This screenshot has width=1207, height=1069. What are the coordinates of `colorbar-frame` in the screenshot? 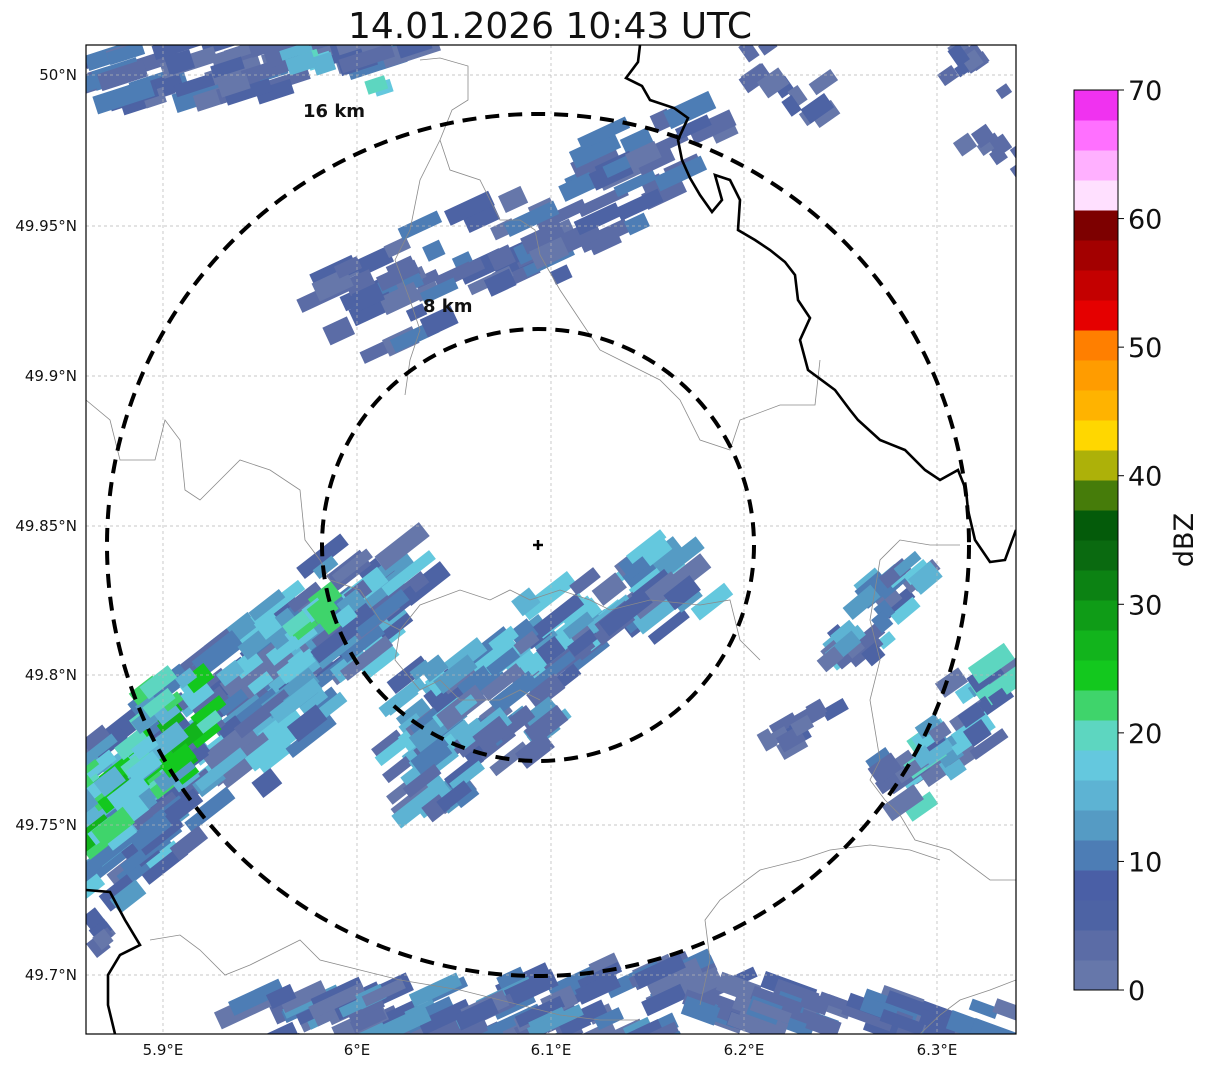 It's located at (1096, 540).